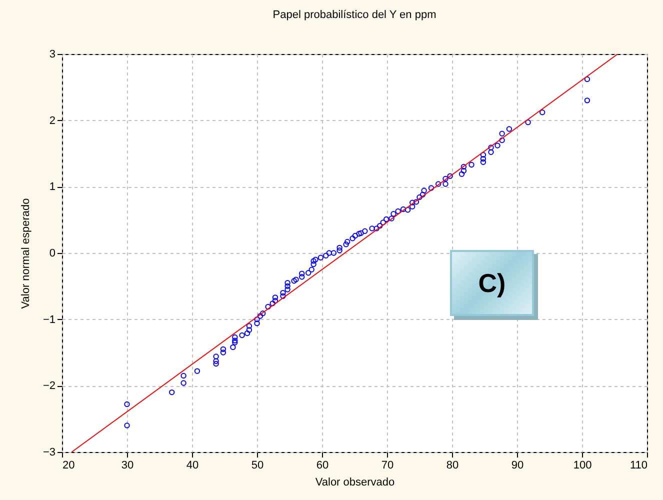 The height and width of the screenshot is (500, 663). Describe the element at coordinates (52, 120) in the screenshot. I see `y-tick-label: 2` at that location.